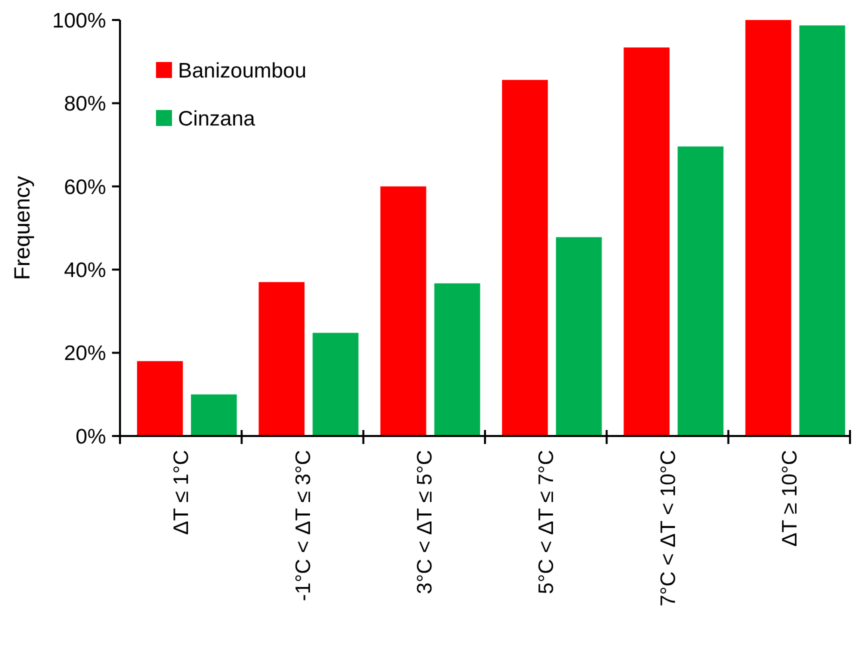 This screenshot has width=856, height=648. I want to click on legend-label: Banizoumbou, so click(242, 70).